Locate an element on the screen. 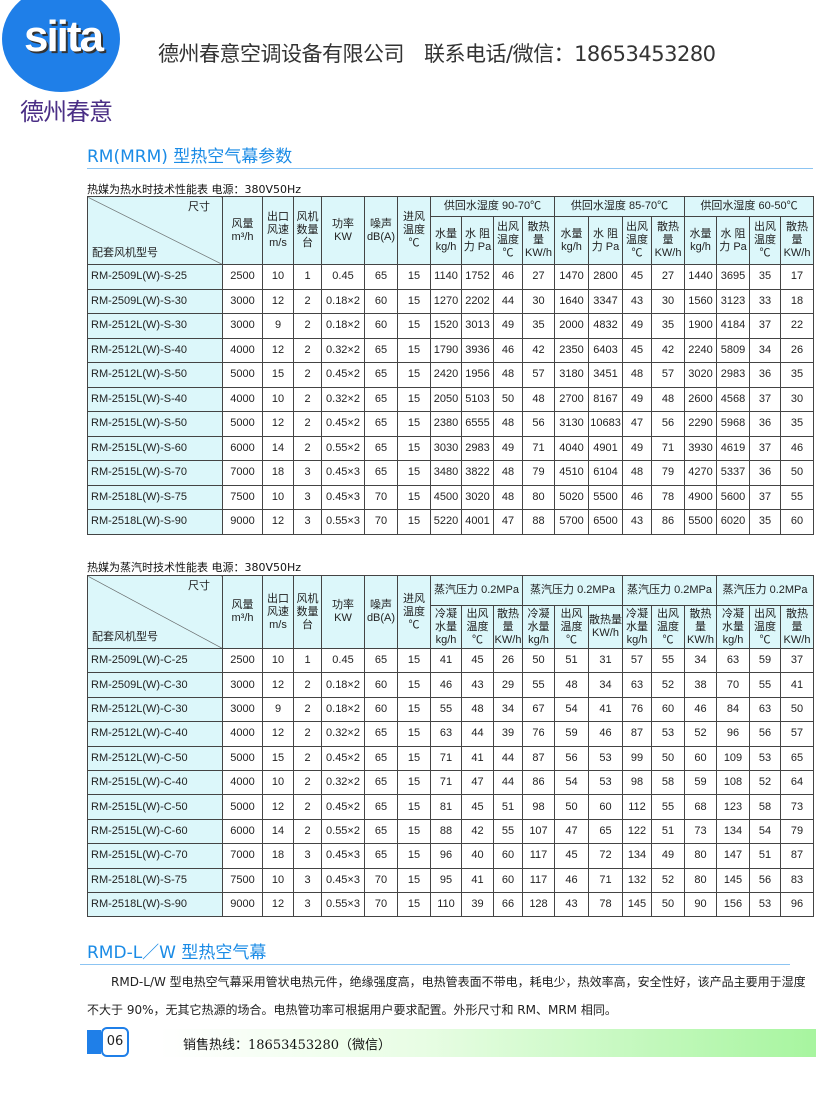 This screenshot has height=1100, width=816. model-cell: RM-2509L(W)-C-25 is located at coordinates (155, 660).